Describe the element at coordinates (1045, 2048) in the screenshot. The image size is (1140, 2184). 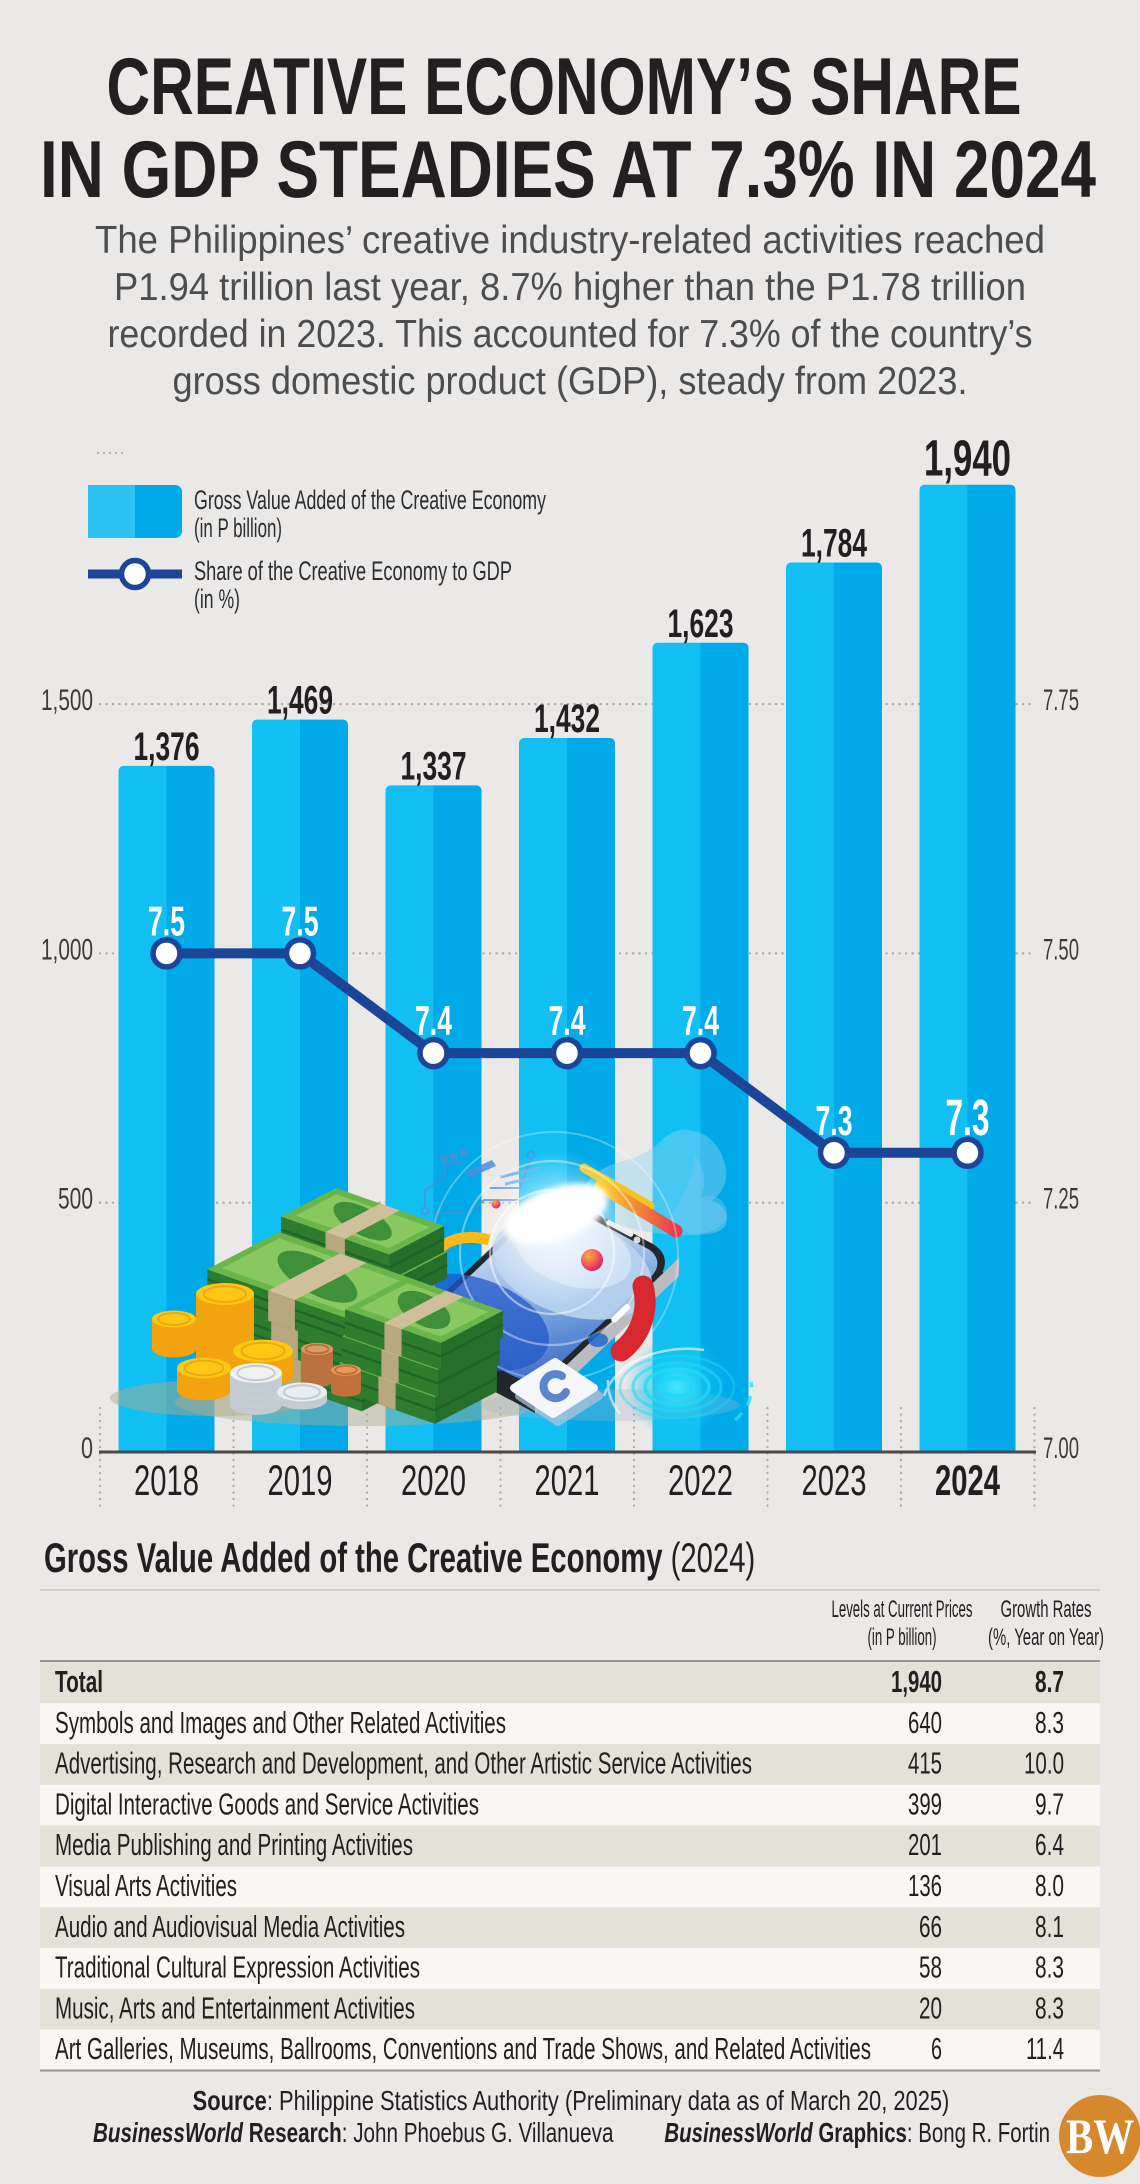
I see `svg-text: 11.4` at that location.